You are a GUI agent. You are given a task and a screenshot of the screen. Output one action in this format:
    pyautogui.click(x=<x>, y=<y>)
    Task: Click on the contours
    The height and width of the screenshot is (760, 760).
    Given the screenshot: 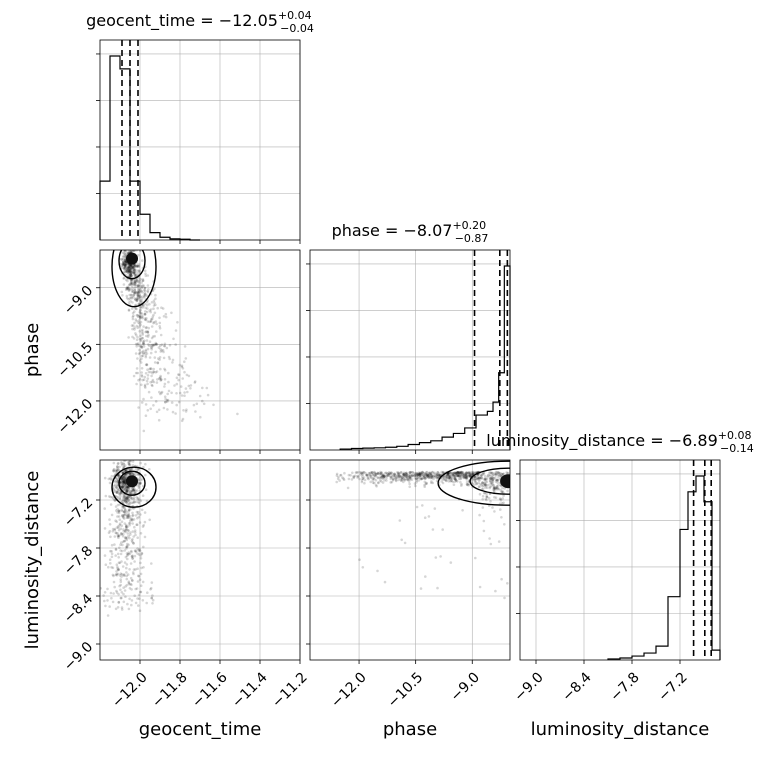 What is the action you would take?
    pyautogui.click(x=473, y=483)
    